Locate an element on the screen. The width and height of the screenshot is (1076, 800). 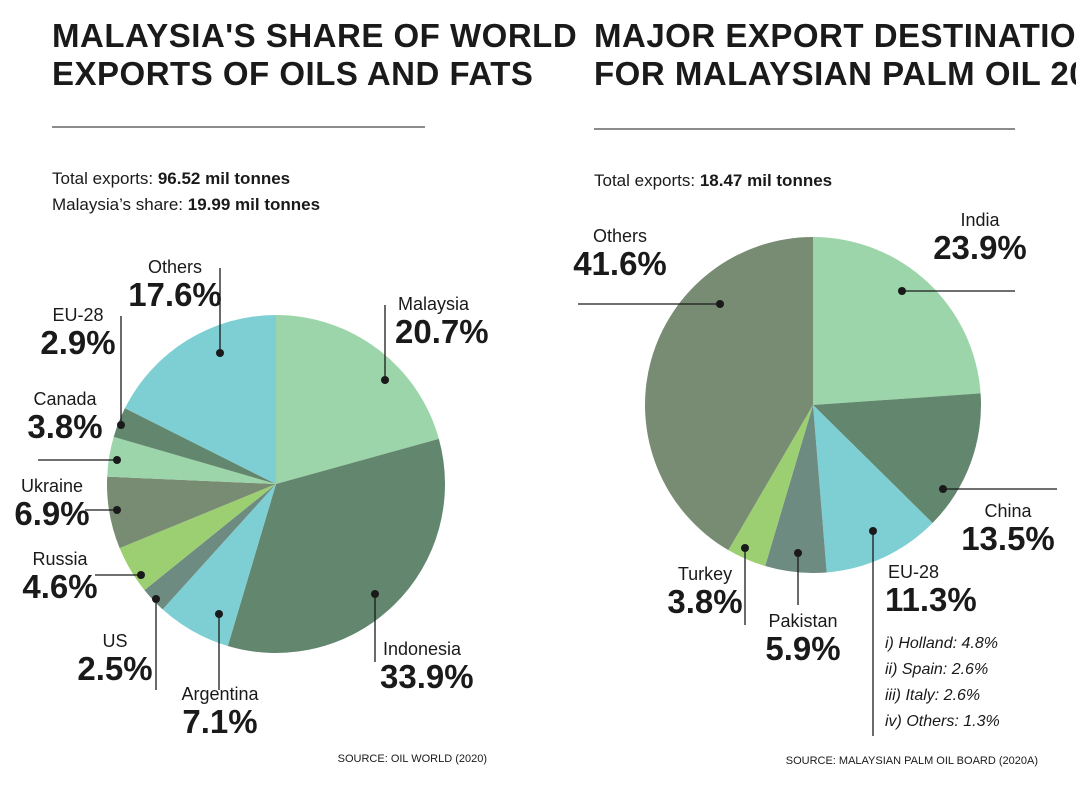
slice-name: Ukraine is located at coordinates (52, 486).